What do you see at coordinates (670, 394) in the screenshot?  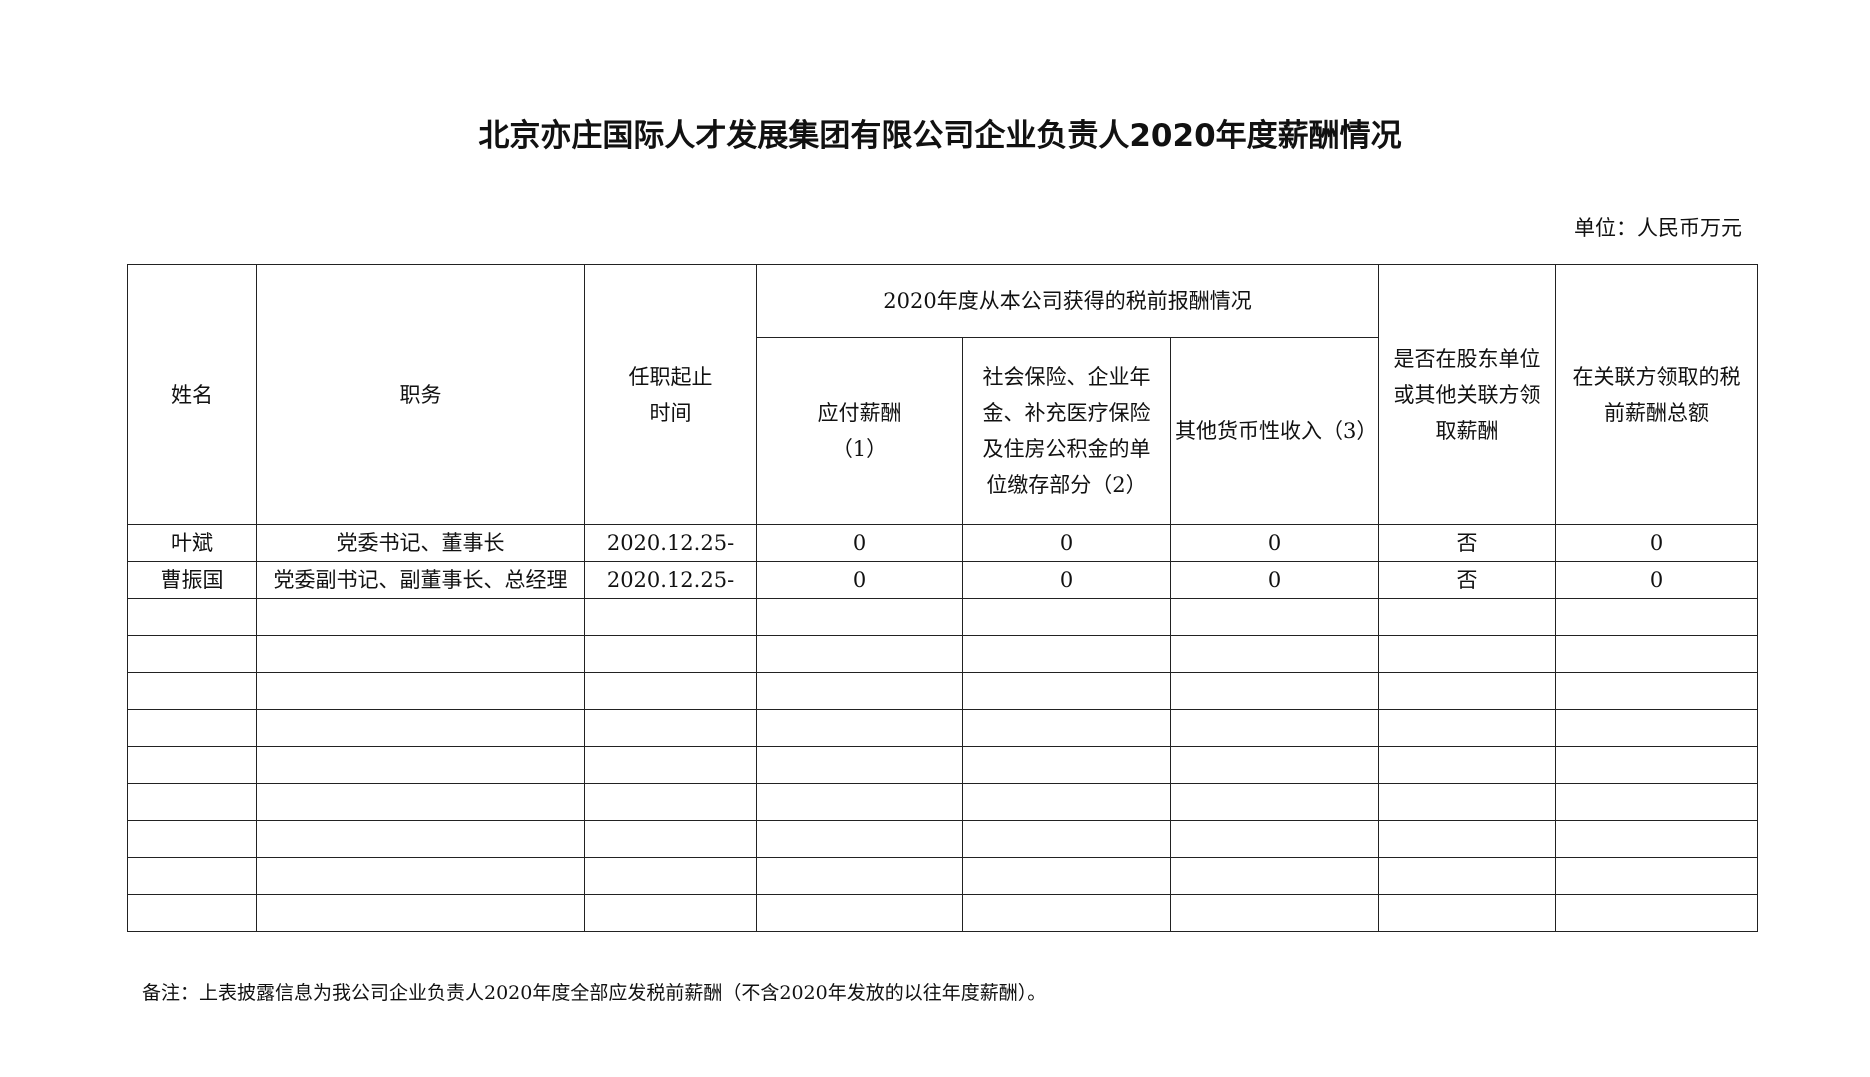 I see `header-term: 任职起止时间` at bounding box center [670, 394].